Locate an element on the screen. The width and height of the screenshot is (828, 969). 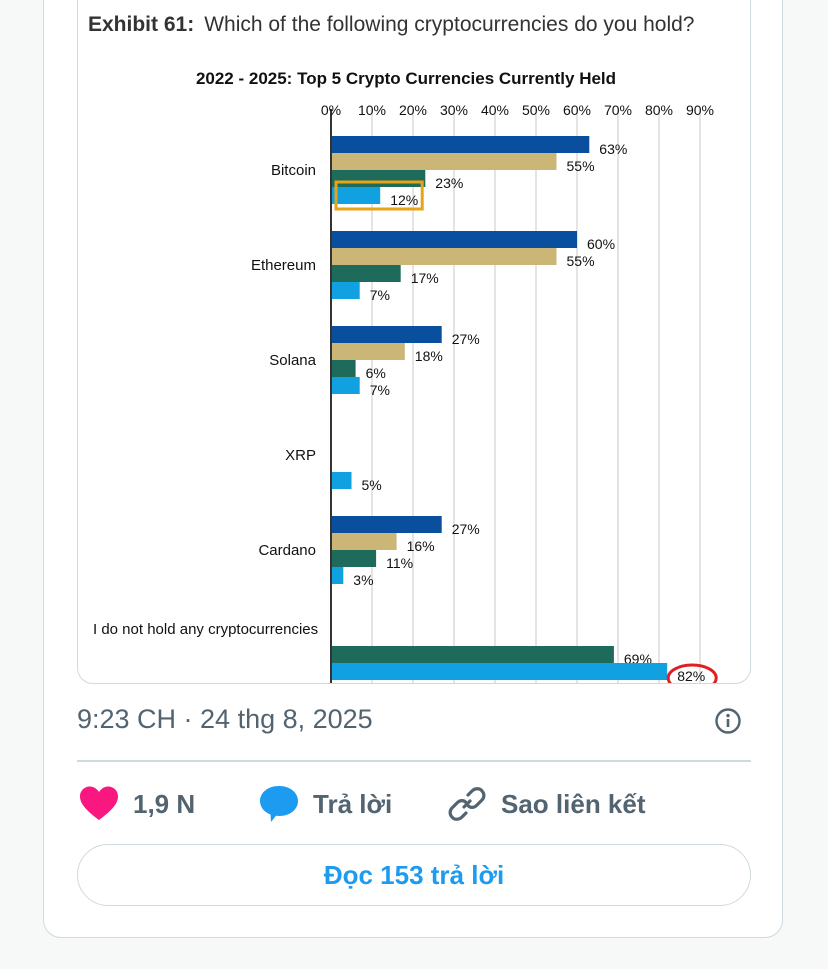
reply-label: Trả lời is located at coordinates (353, 803).